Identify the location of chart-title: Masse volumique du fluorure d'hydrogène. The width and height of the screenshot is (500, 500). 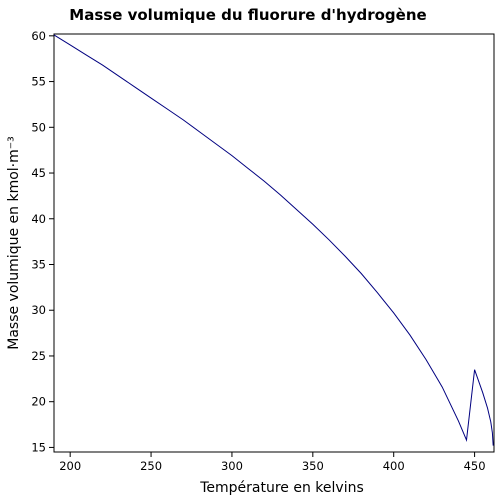
(247, 15).